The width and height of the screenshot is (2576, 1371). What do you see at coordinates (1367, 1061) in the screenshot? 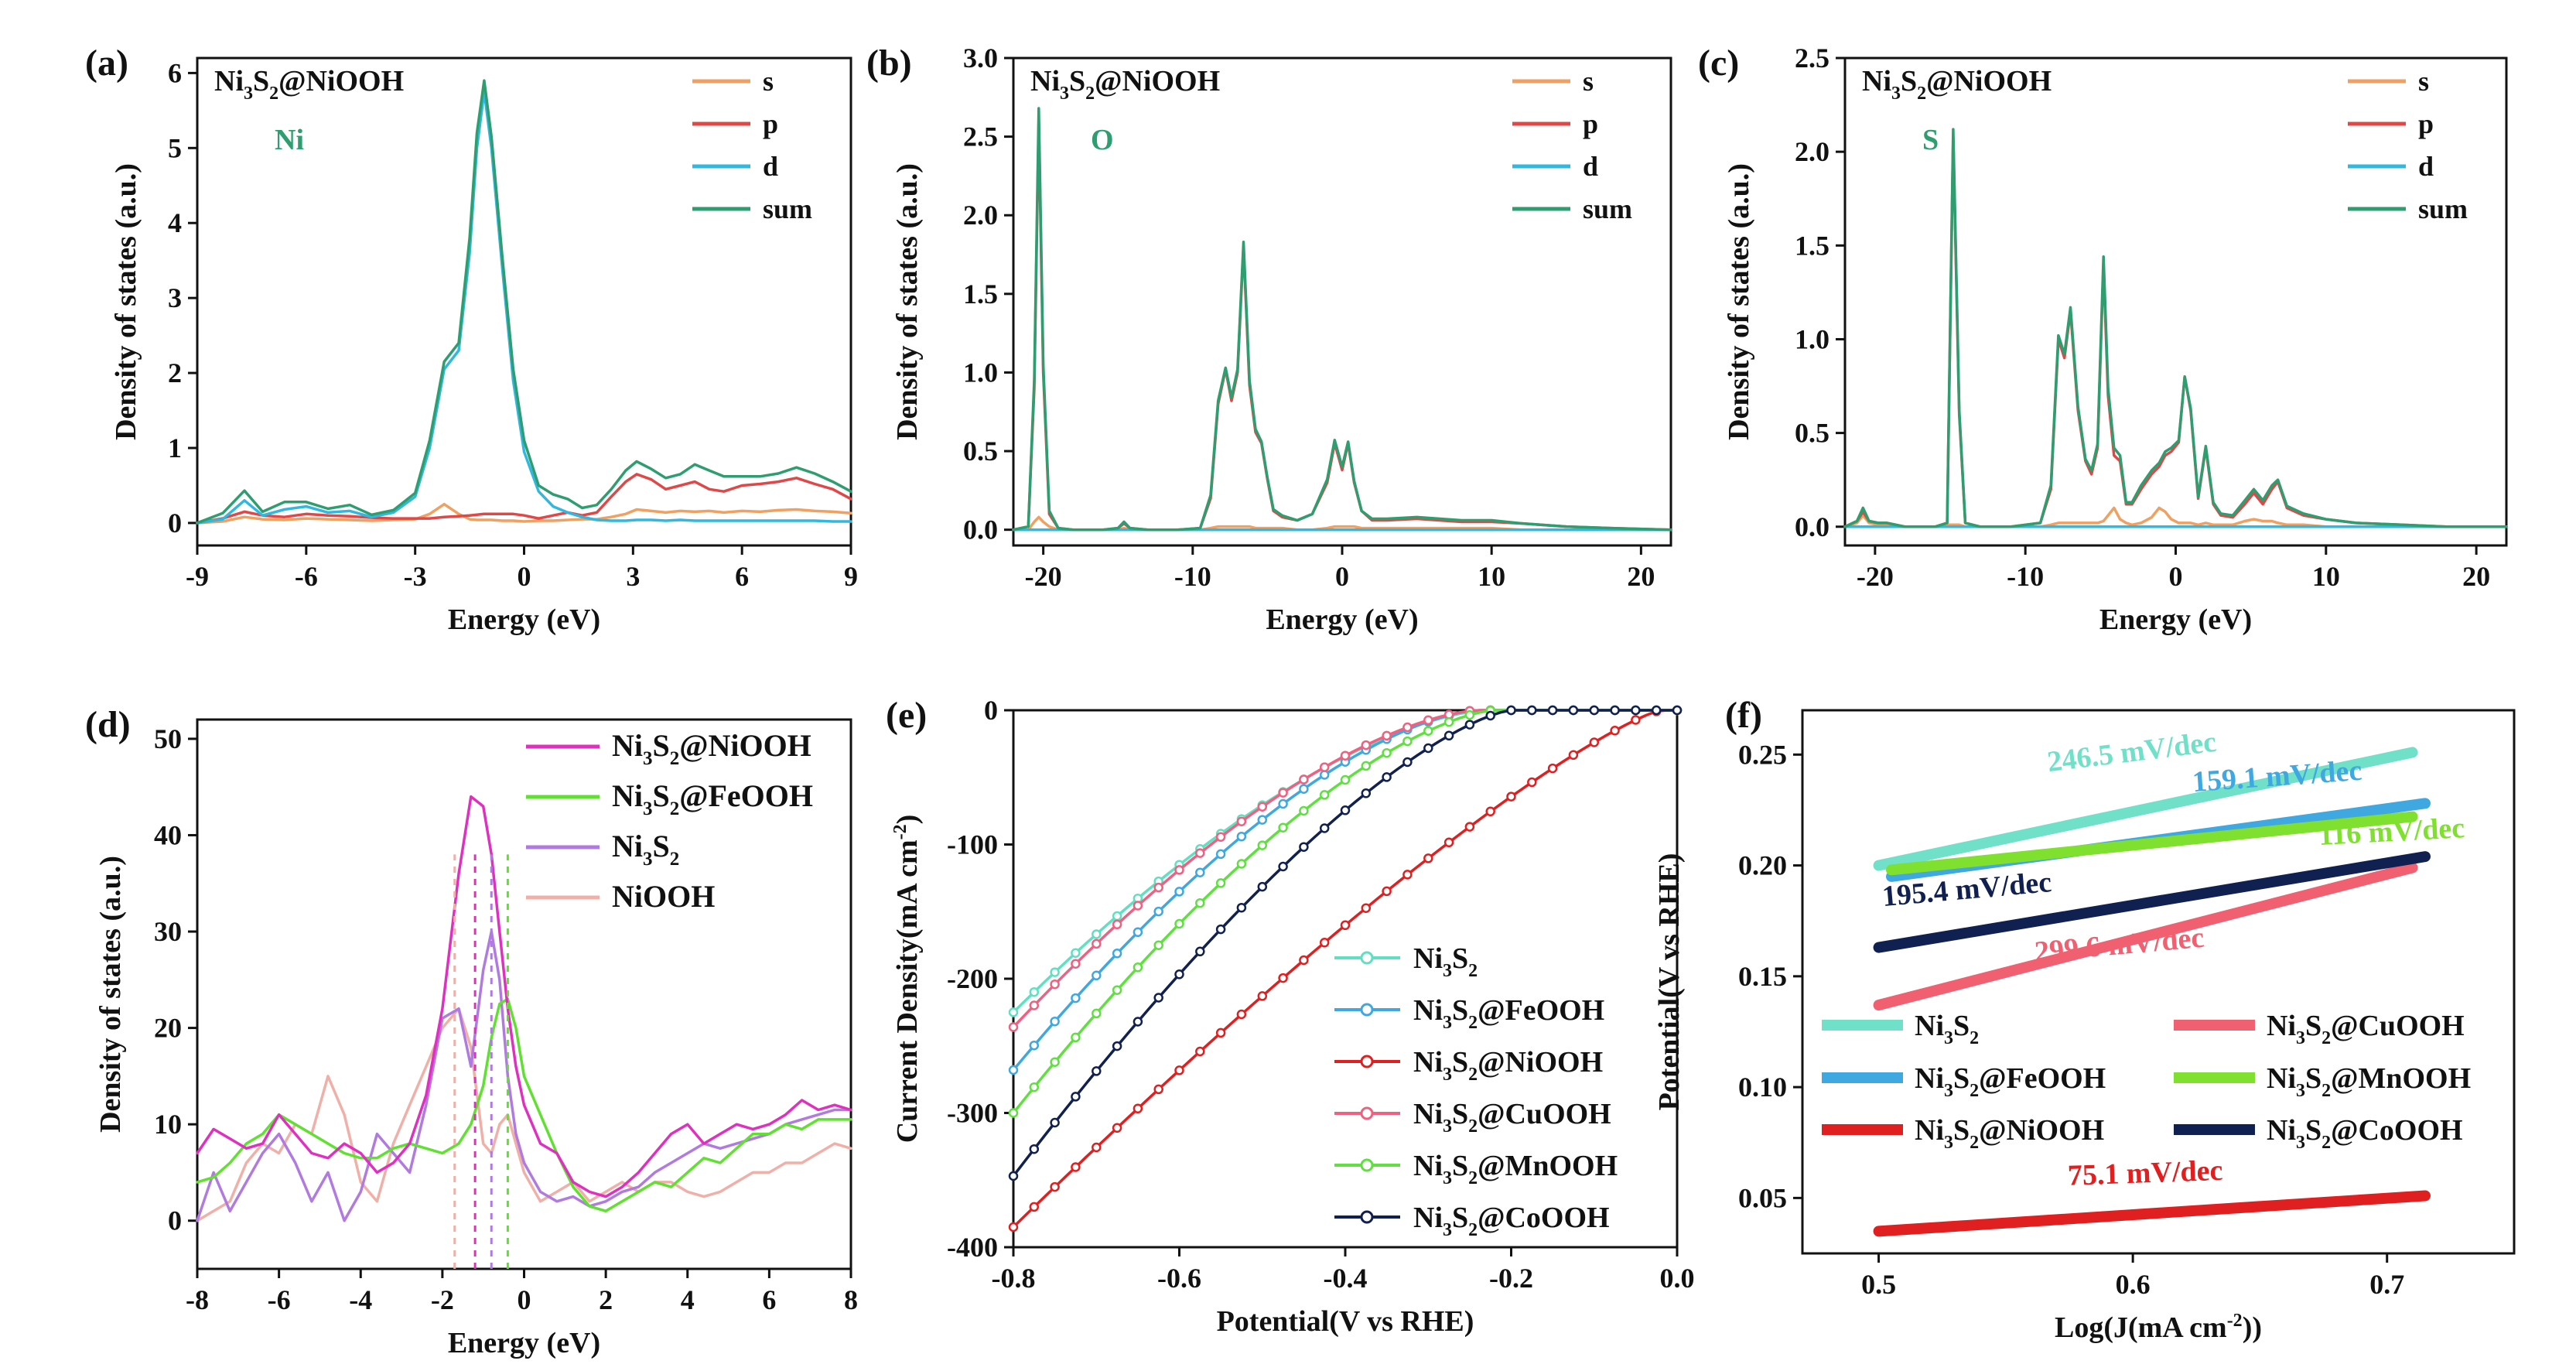
I see `legend-marker-ni3s2-niooh` at bounding box center [1367, 1061].